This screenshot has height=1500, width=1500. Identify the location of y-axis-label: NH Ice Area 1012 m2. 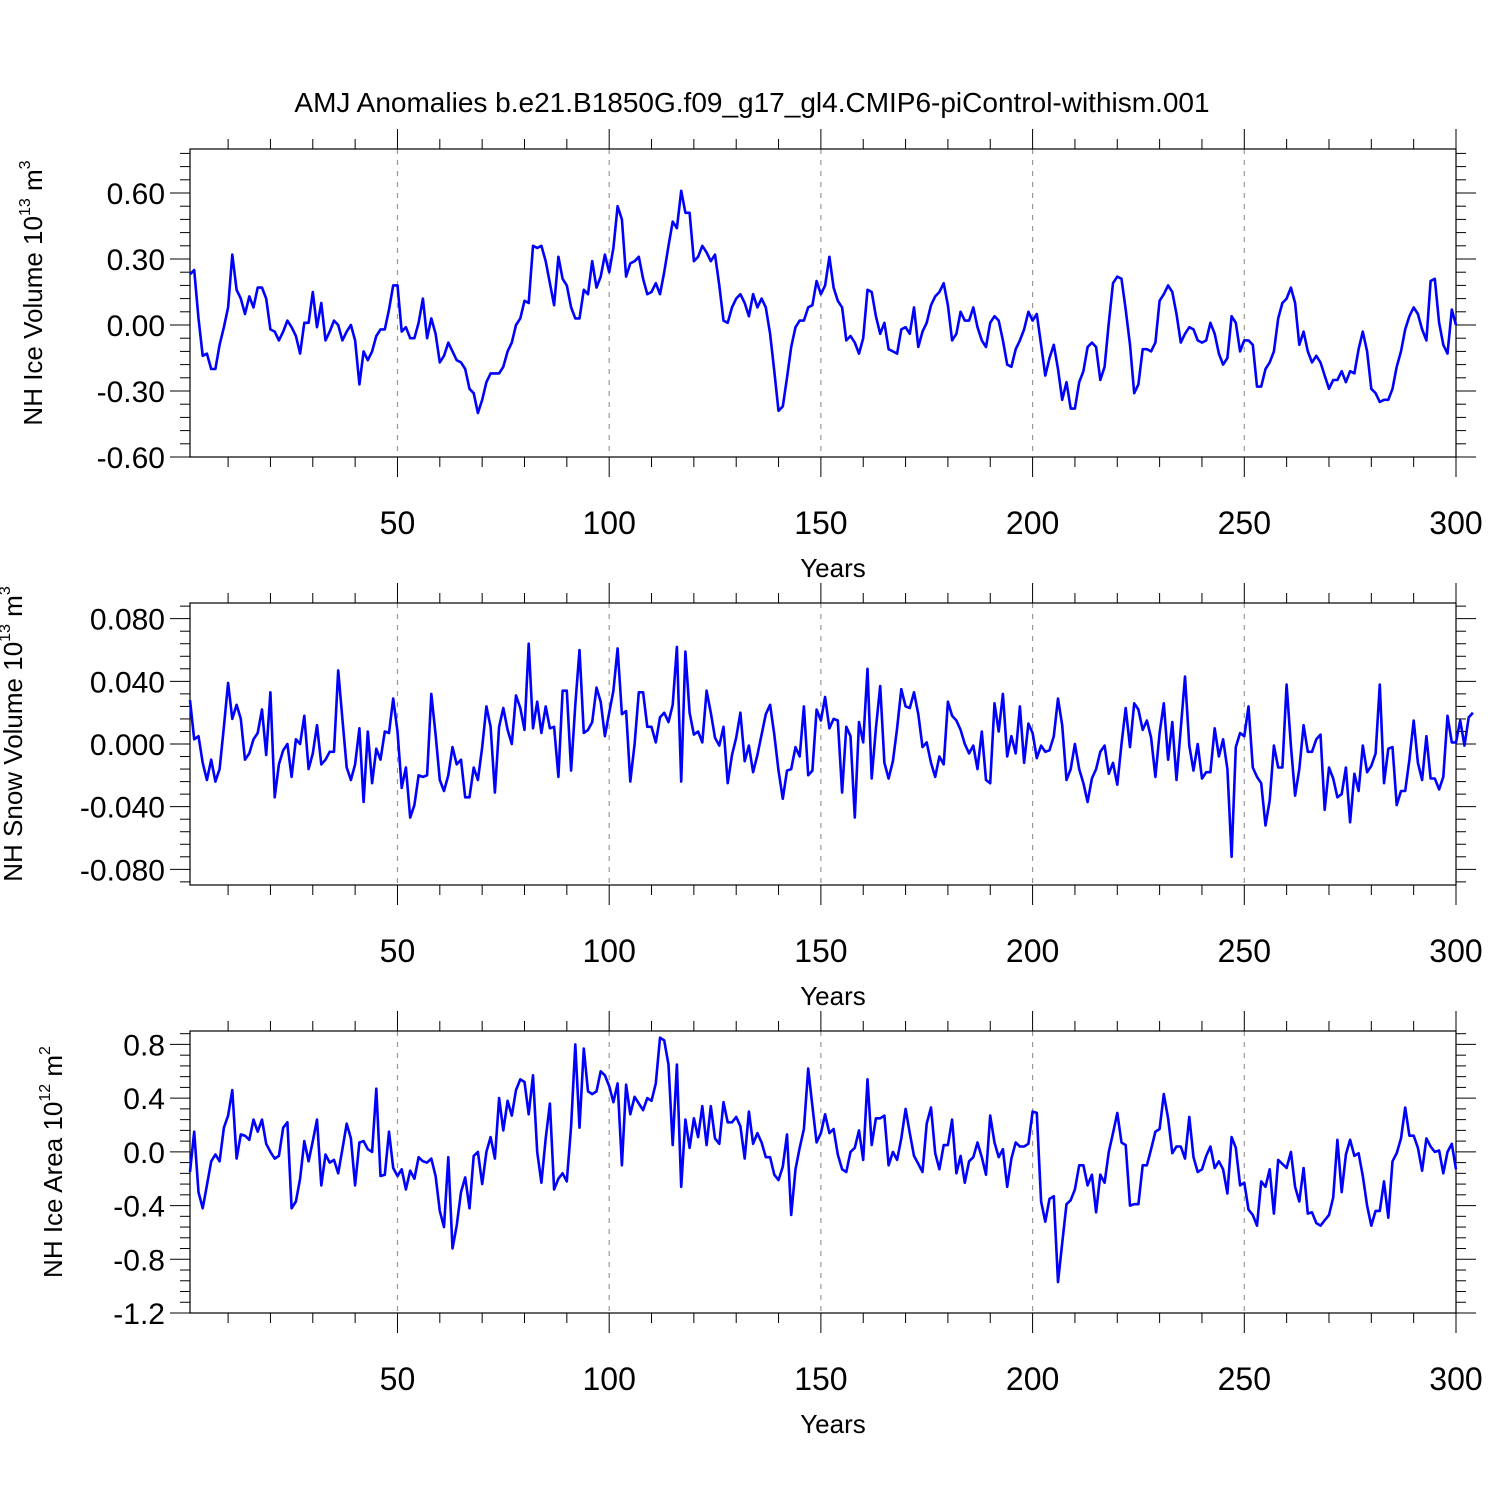
(52, 1162).